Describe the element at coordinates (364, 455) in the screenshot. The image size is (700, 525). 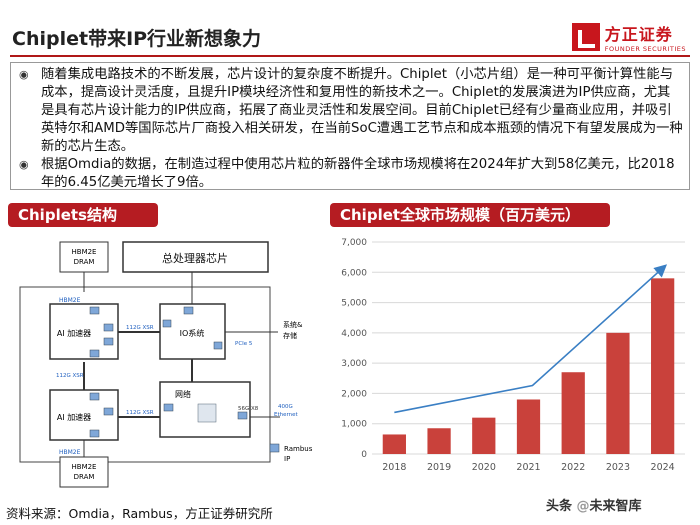
I see `y-tick-label: 0` at that location.